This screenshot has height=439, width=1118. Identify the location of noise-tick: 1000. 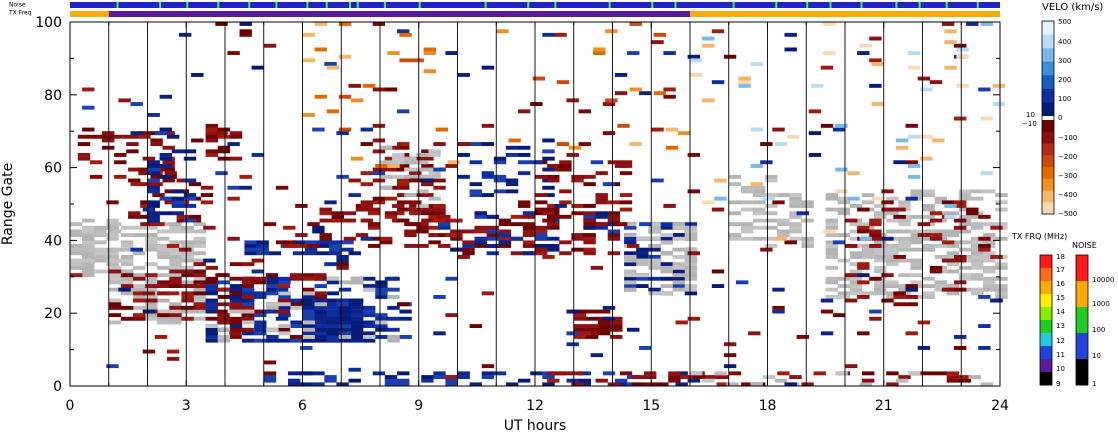
(1101, 304).